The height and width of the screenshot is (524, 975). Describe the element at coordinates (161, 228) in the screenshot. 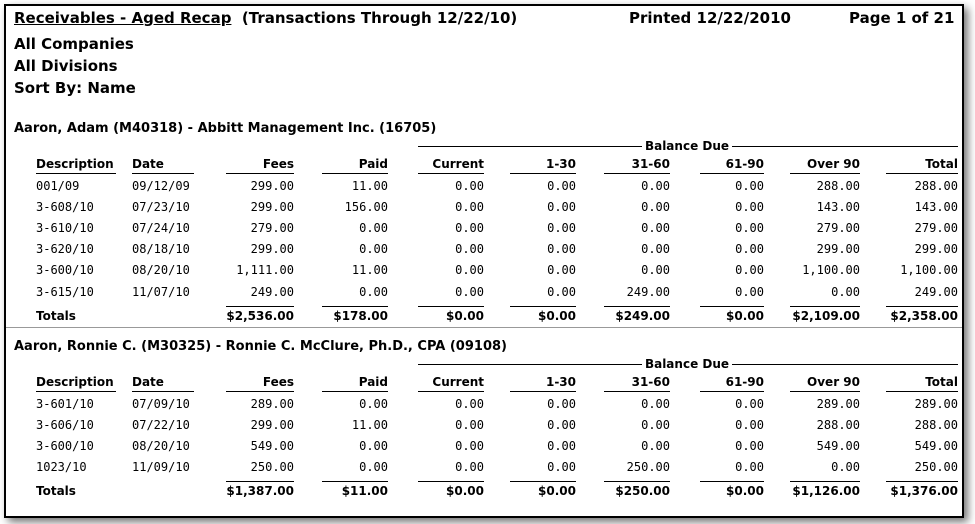

I see `cell-date: 07/24/10` at that location.